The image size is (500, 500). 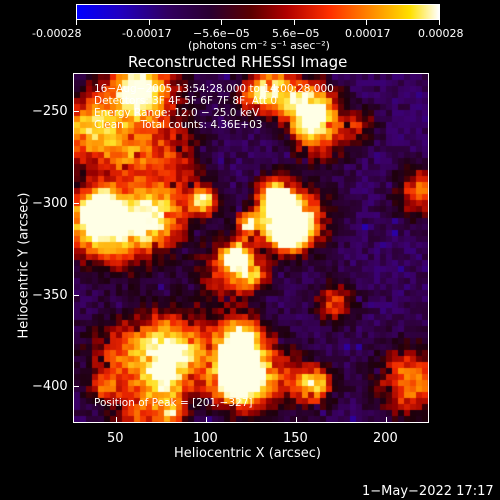 What do you see at coordinates (50, 203) in the screenshot?
I see `y-tick-label: −300` at bounding box center [50, 203].